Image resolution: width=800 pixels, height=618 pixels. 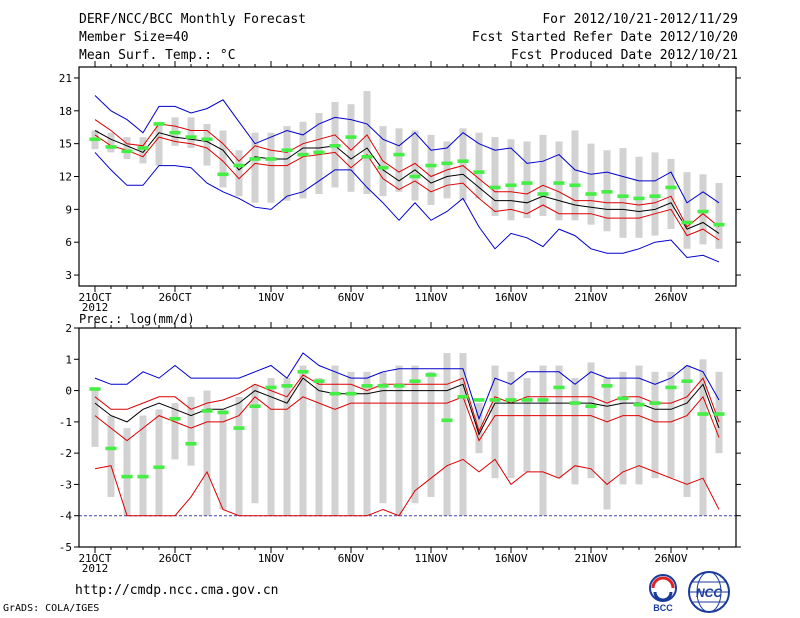 I want to click on prec-series-ensemble-max, so click(x=407, y=386).